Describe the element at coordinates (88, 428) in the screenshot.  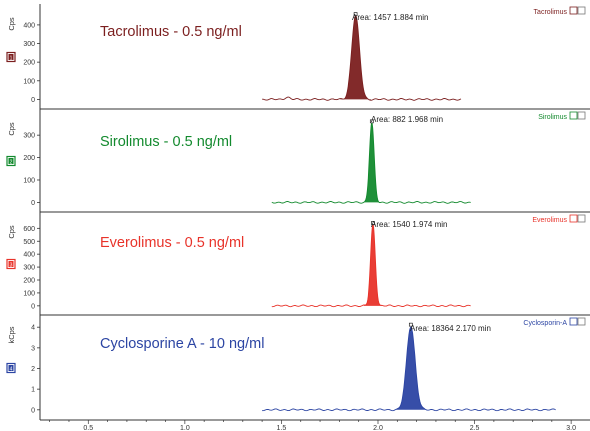
I see `x-tick-label: 0.5` at that location.